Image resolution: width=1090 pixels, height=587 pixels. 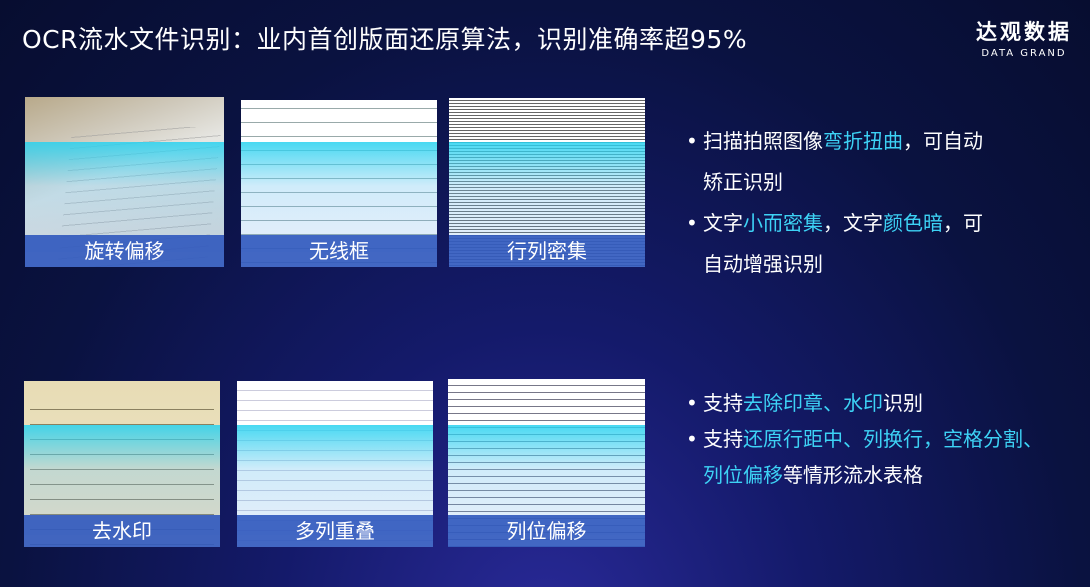 I want to click on card-no-border: 无线框, so click(x=339, y=183).